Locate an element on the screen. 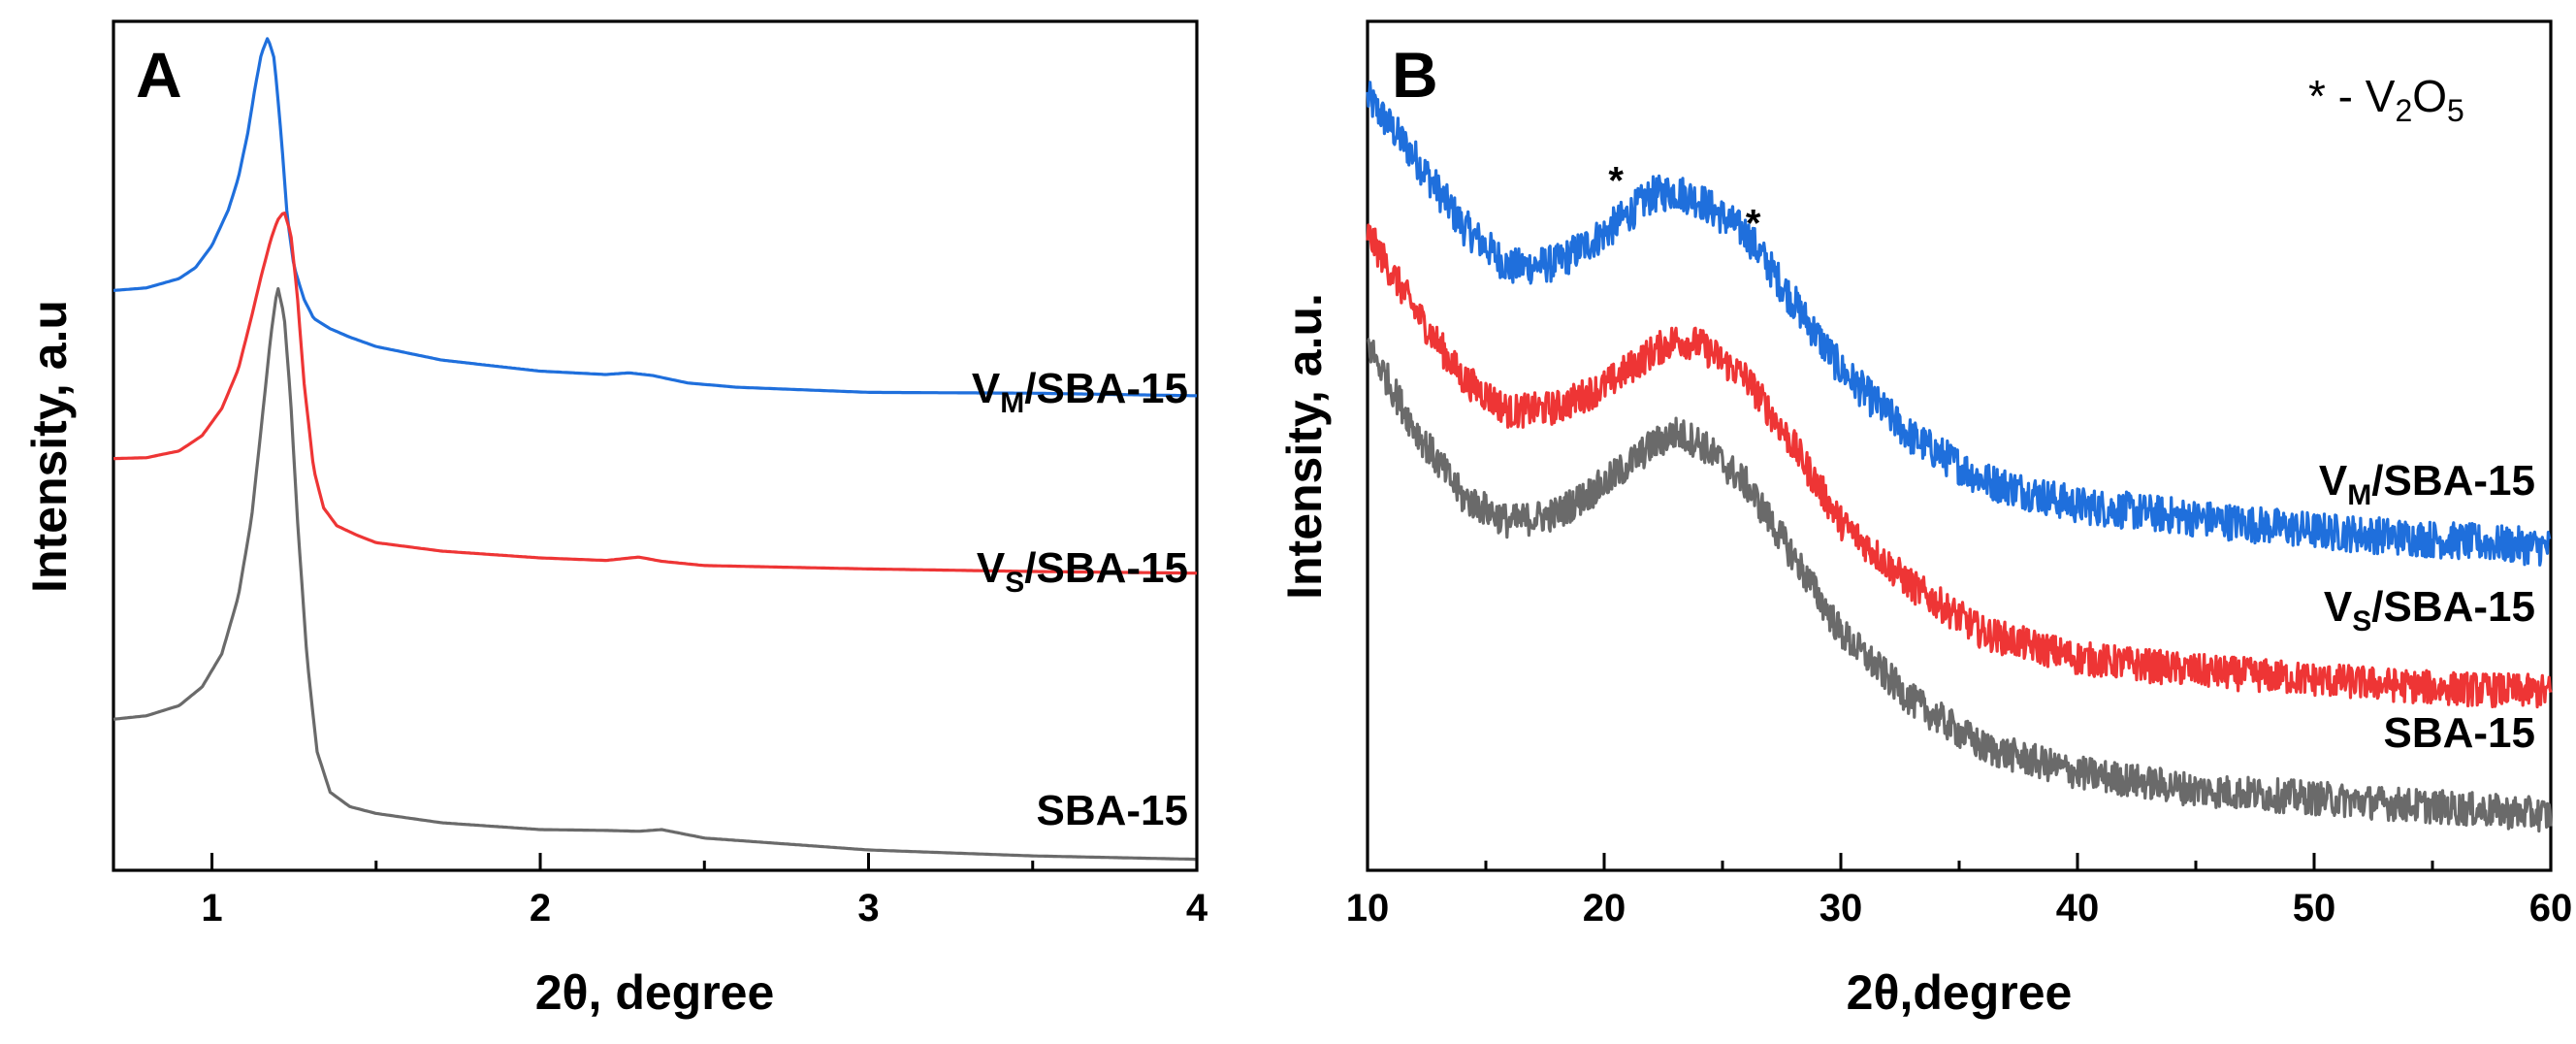 The width and height of the screenshot is (2576, 1044). panel-b-legend-note: * - V2O5 is located at coordinates (2386, 100).